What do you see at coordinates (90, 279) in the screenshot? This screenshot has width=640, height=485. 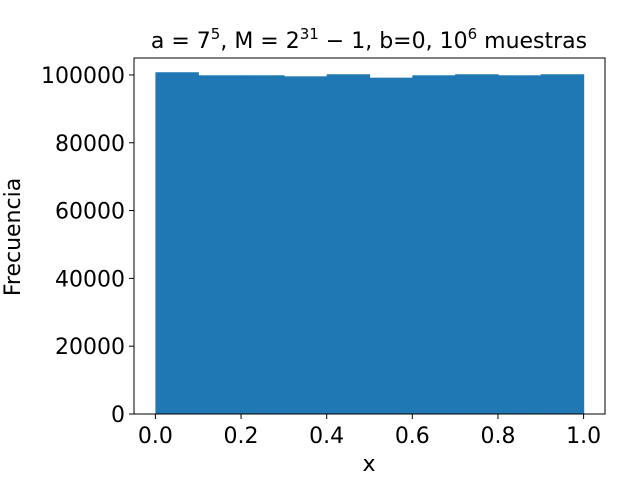 I see `y-tick-label: 40000` at bounding box center [90, 279].